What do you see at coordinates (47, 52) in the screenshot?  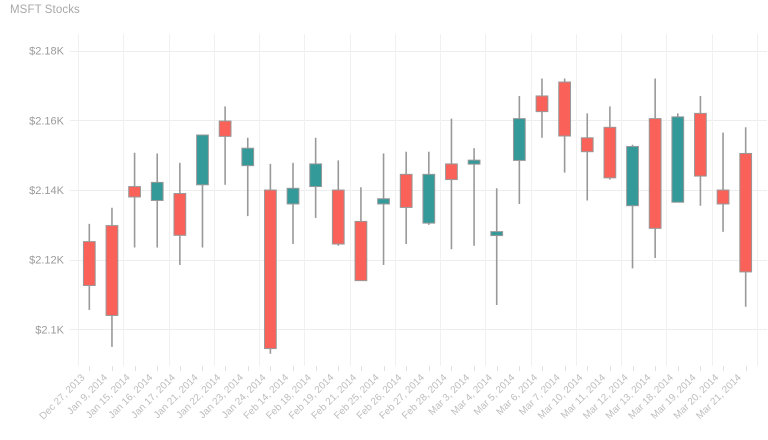 I see `y-axis-tick-label: $2.18K` at bounding box center [47, 52].